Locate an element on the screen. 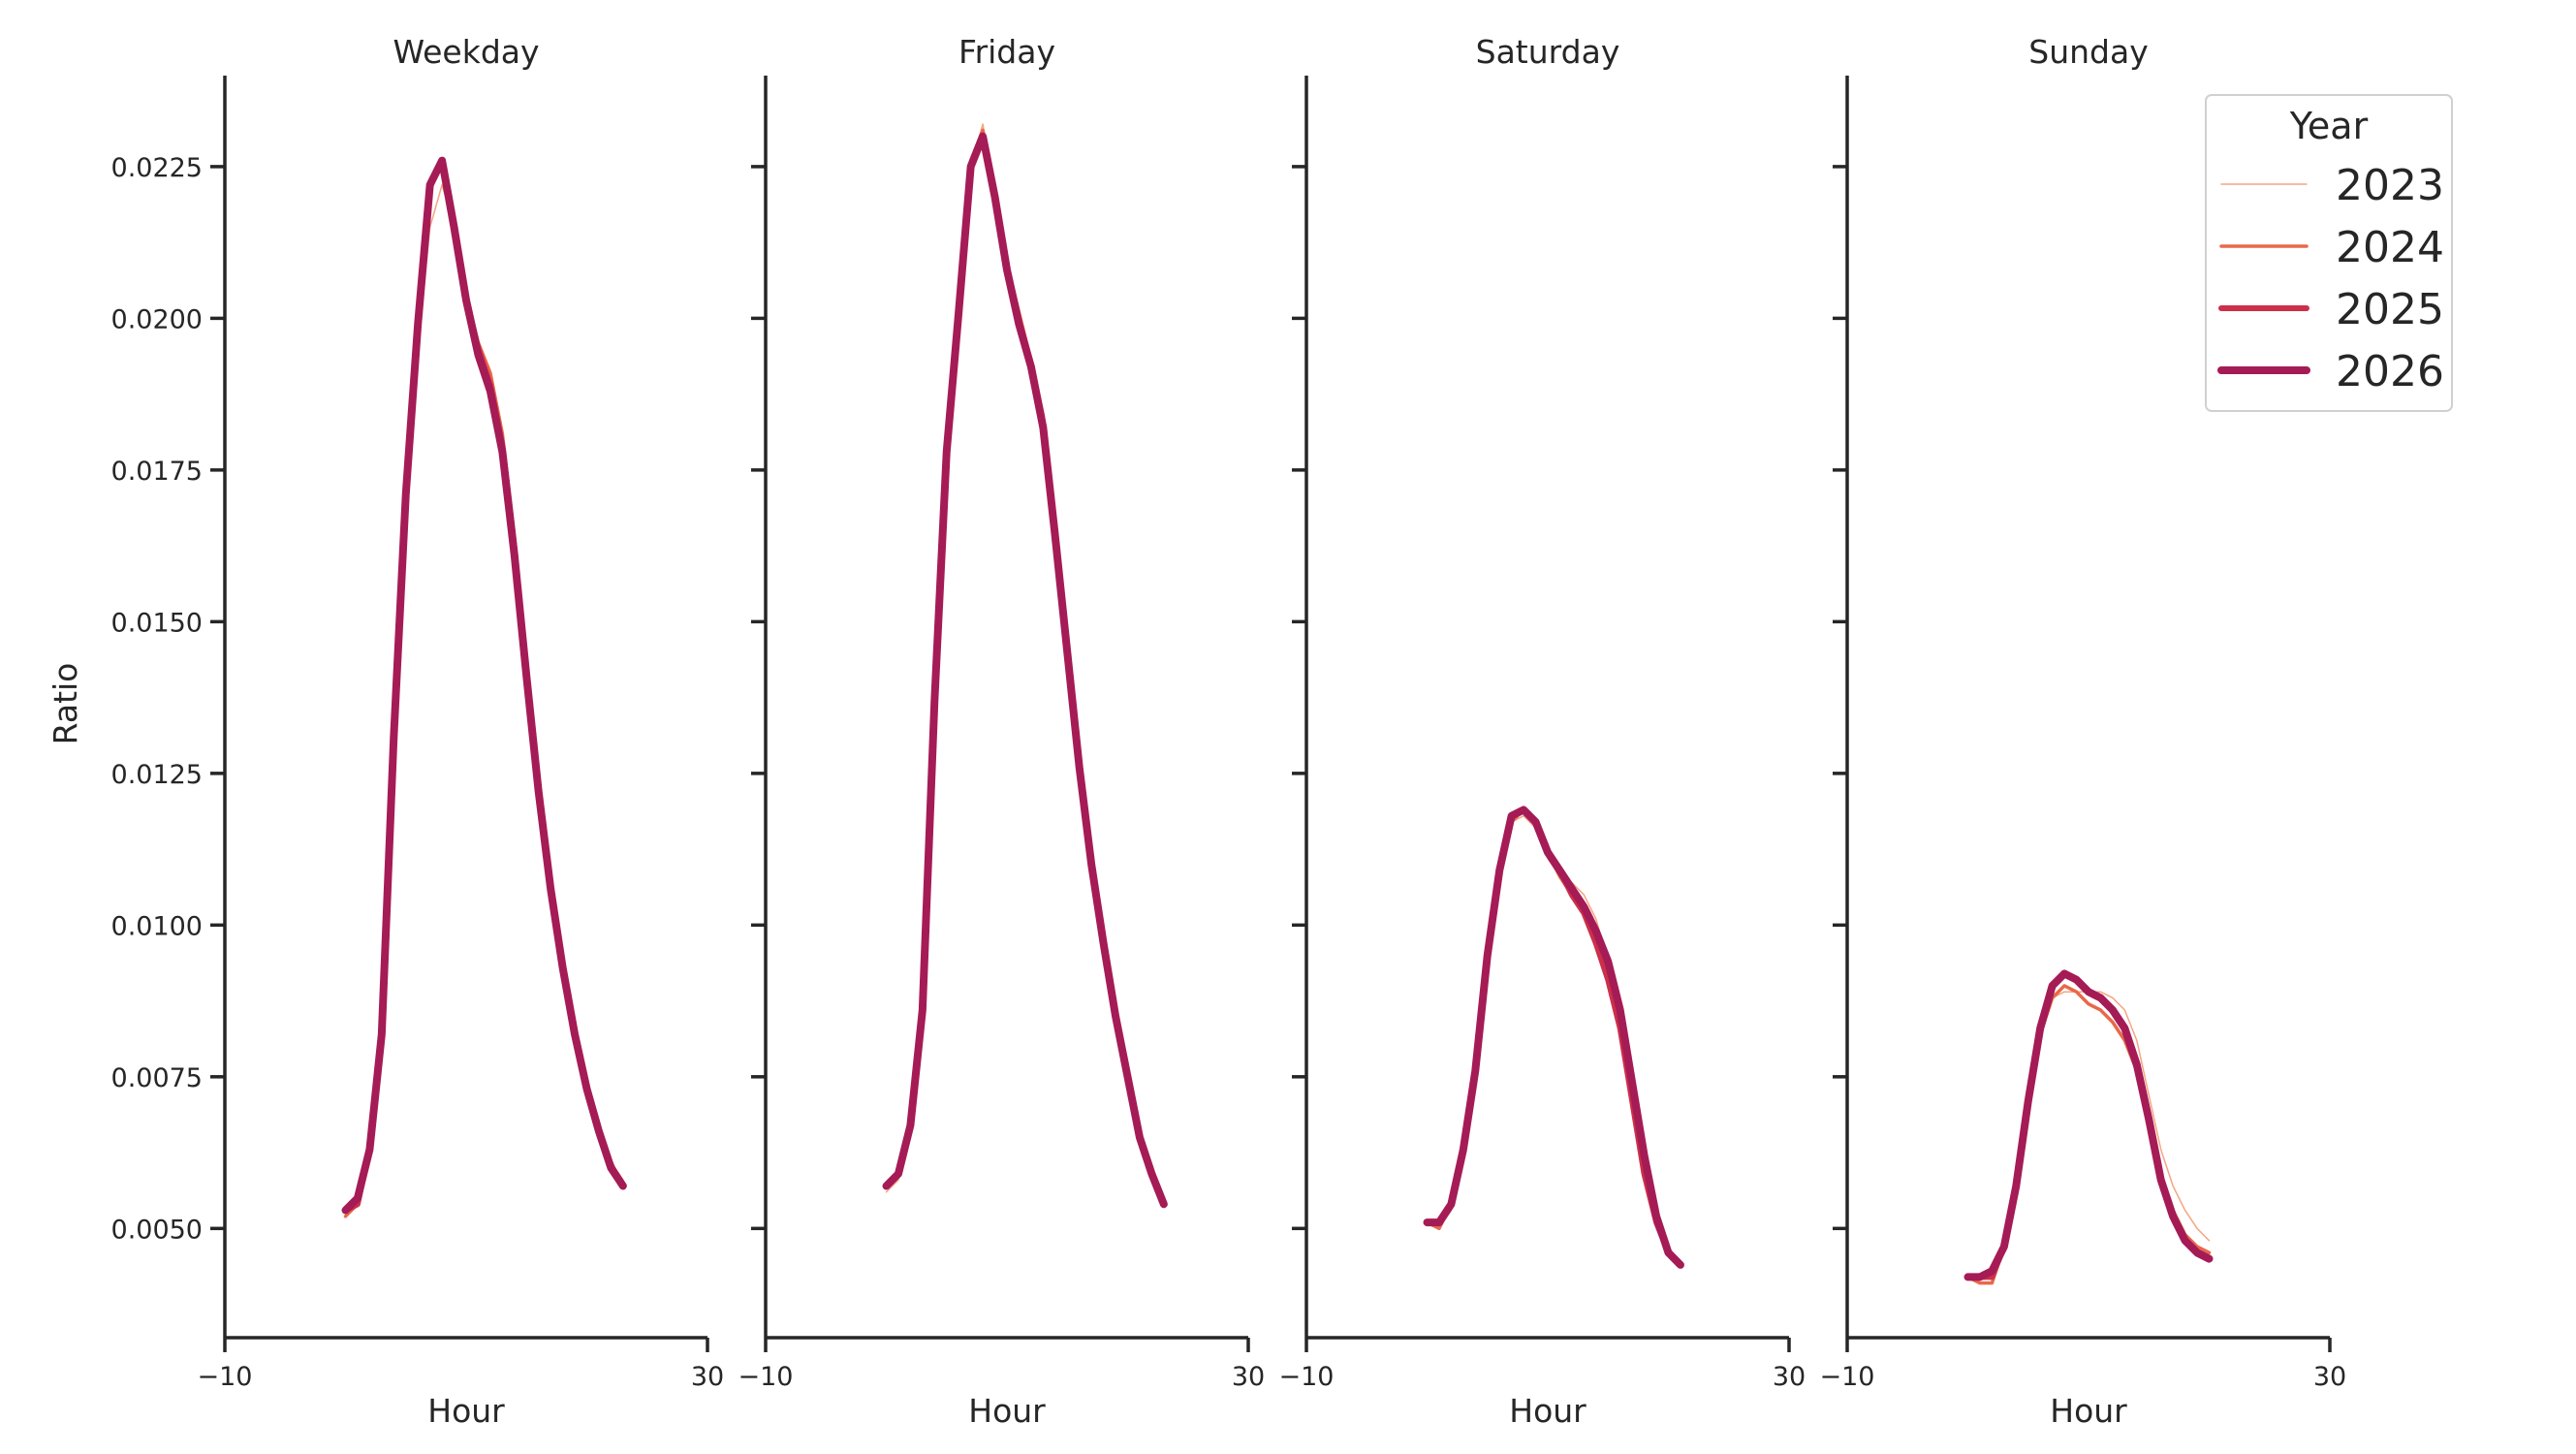 This screenshot has width=2576, height=1454. y-tick-label: 0.0175 is located at coordinates (157, 472).